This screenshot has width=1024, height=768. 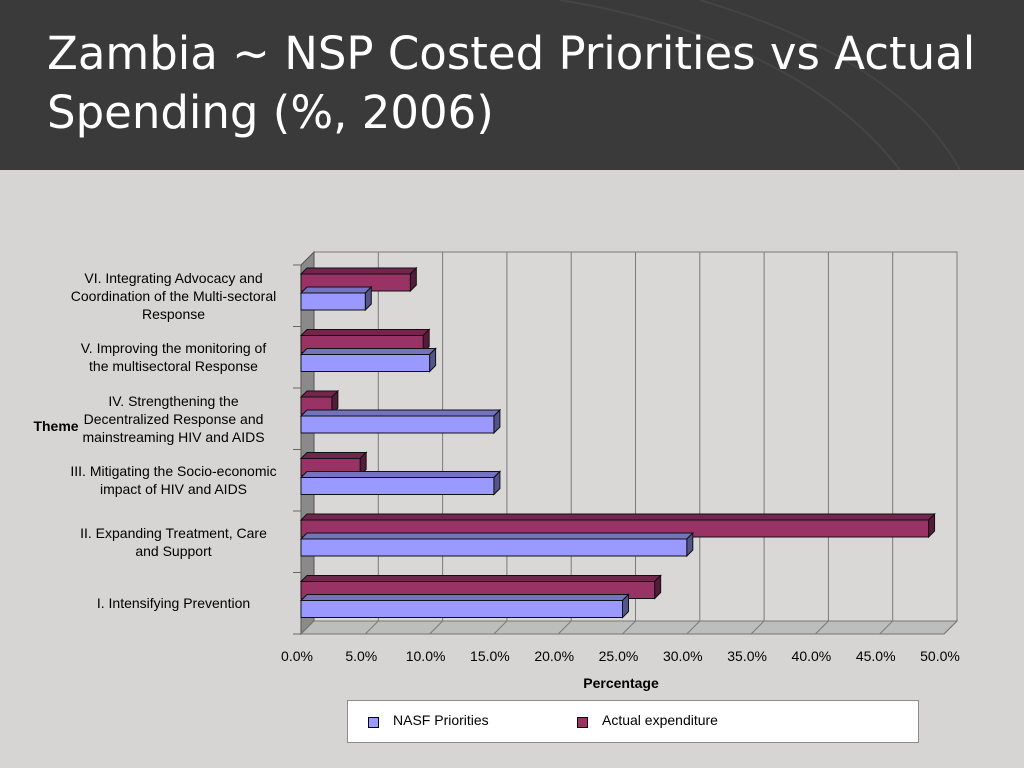 What do you see at coordinates (173, 313) in the screenshot?
I see `category-label-line: Response` at bounding box center [173, 313].